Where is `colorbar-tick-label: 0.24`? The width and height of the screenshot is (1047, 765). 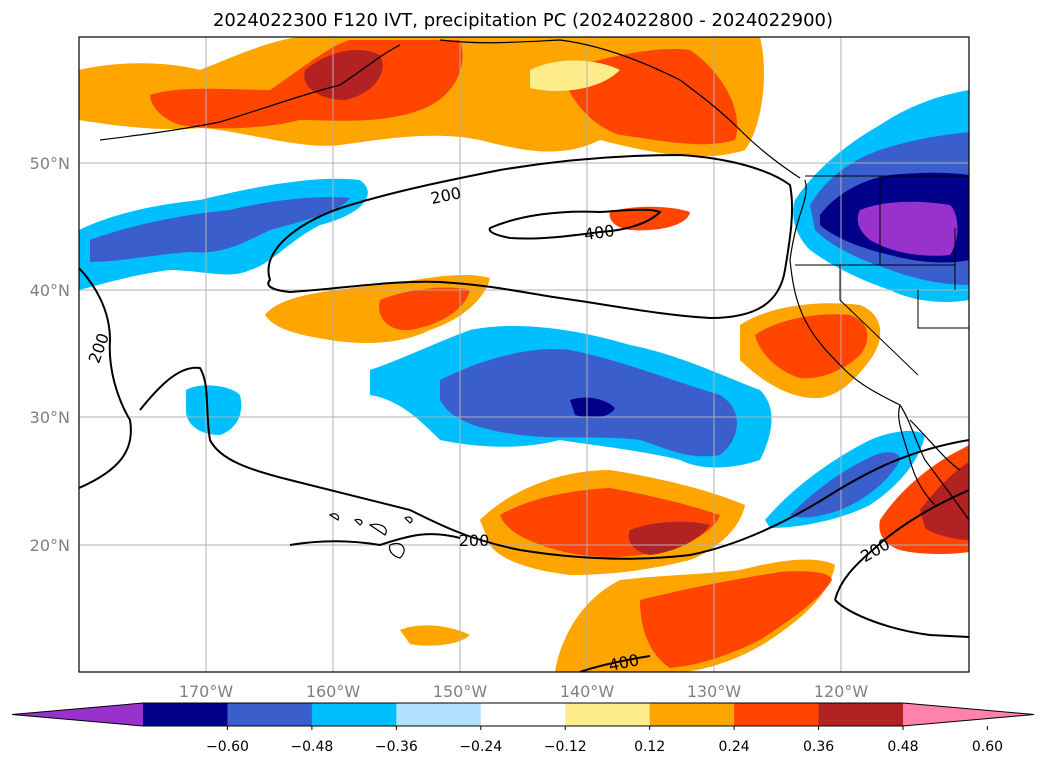 colorbar-tick-label: 0.24 is located at coordinates (734, 747).